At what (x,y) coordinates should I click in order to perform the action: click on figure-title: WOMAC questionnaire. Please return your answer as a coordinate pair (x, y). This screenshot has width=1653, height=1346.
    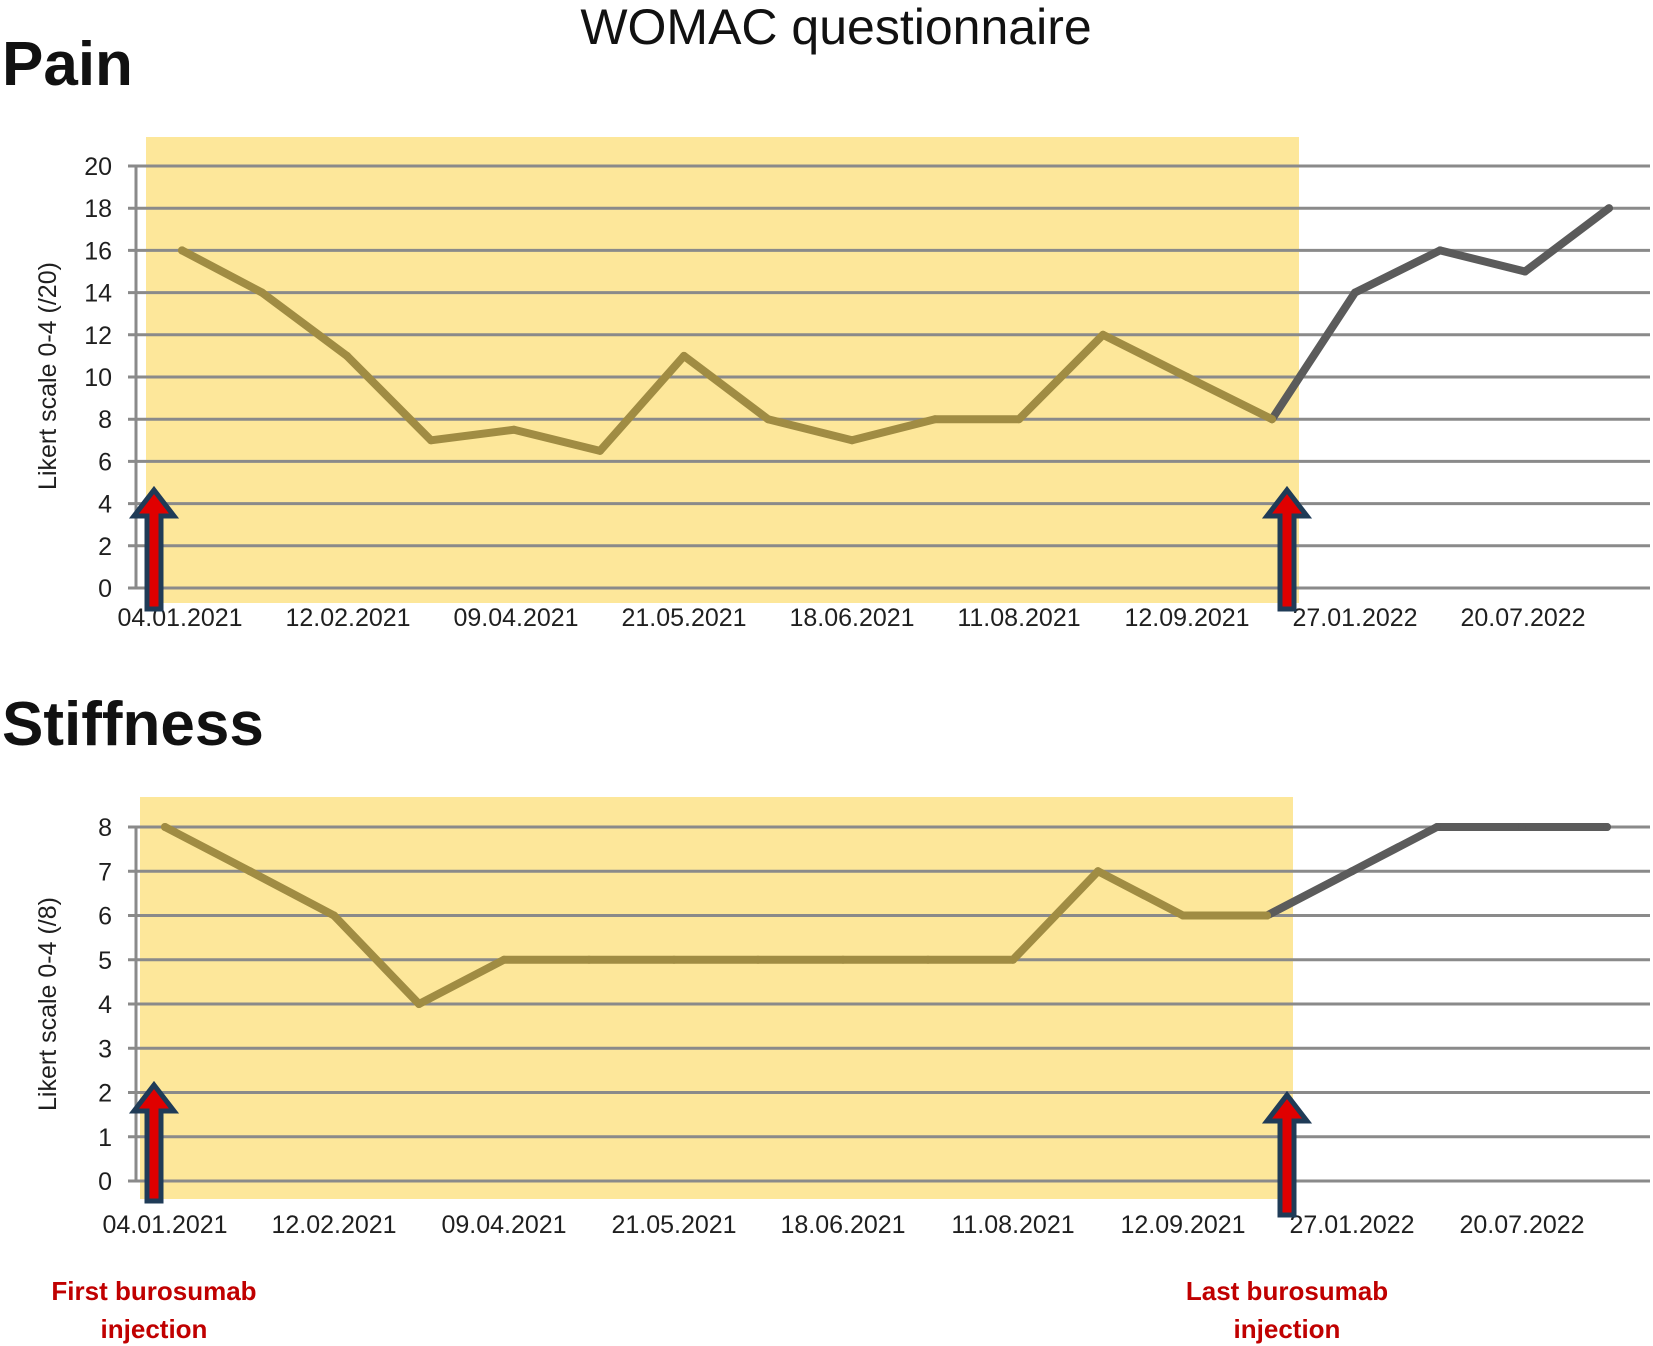
    Looking at the image, I should click on (835, 27).